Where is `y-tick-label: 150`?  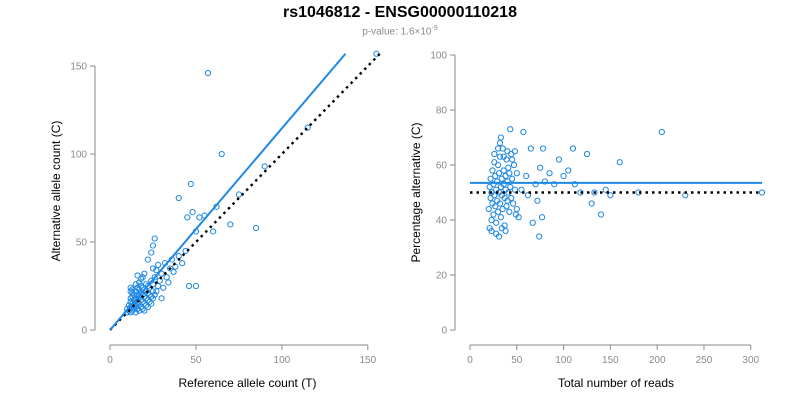 y-tick-label: 150 is located at coordinates (78, 67).